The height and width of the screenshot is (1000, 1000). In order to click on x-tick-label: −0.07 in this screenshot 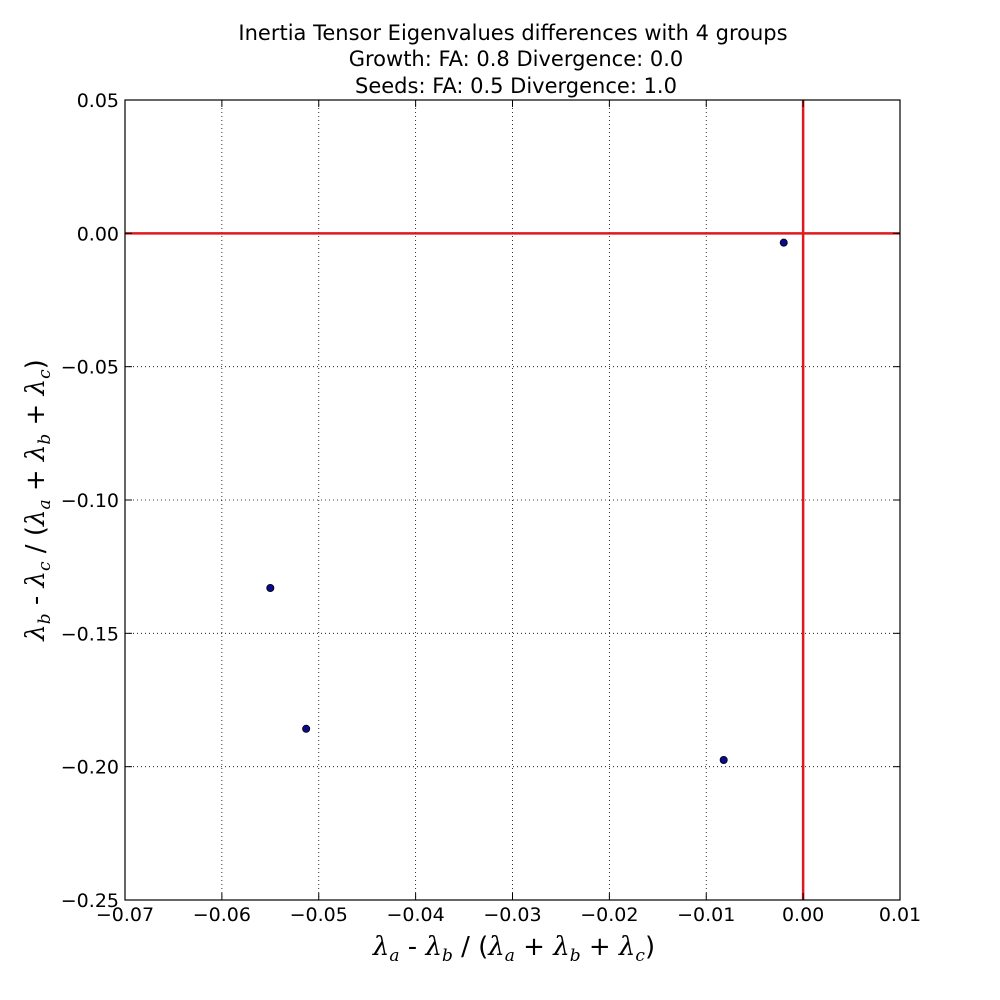, I will do `click(125, 915)`.